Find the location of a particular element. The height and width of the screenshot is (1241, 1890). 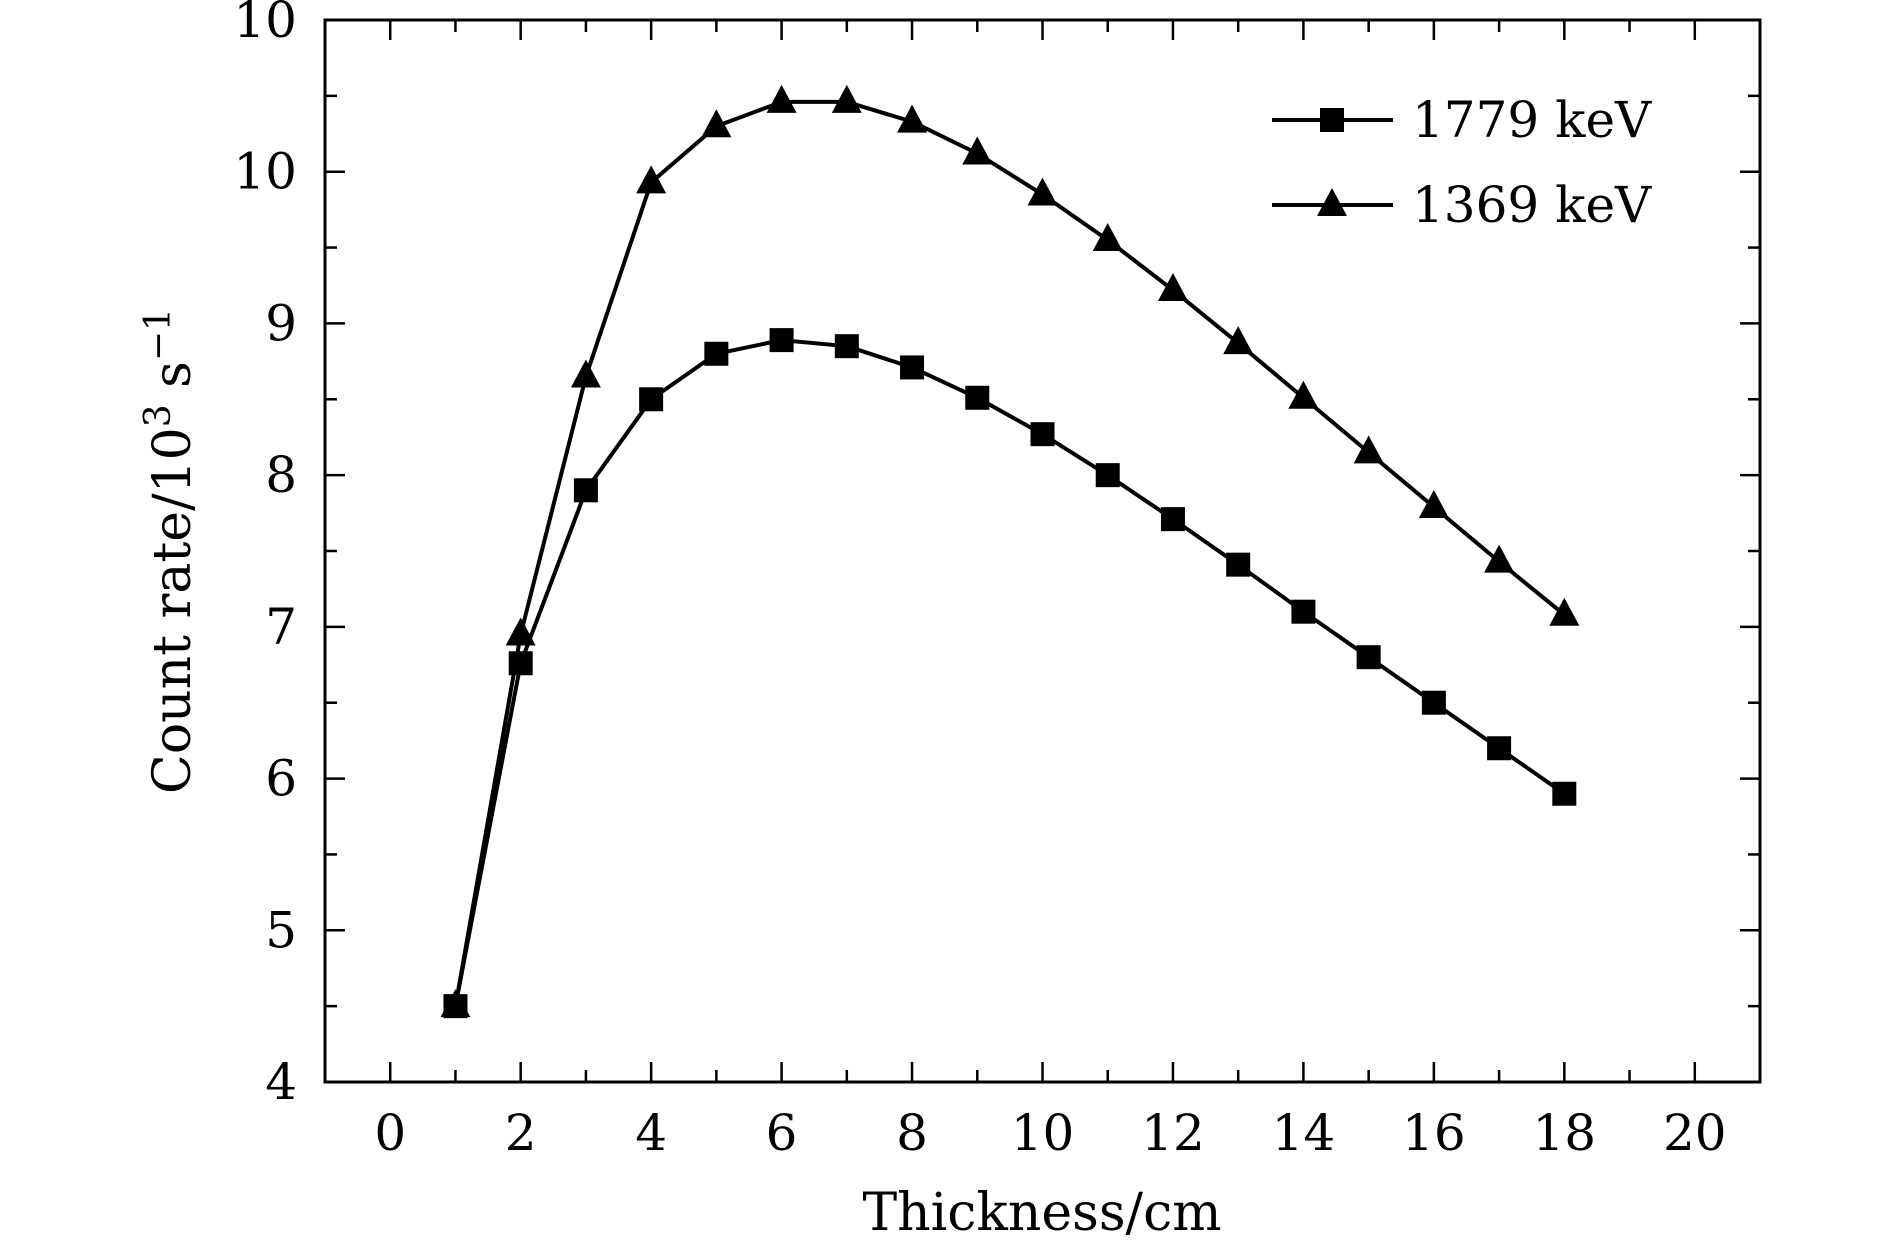

y-tick-label: 9 is located at coordinates (281, 323).